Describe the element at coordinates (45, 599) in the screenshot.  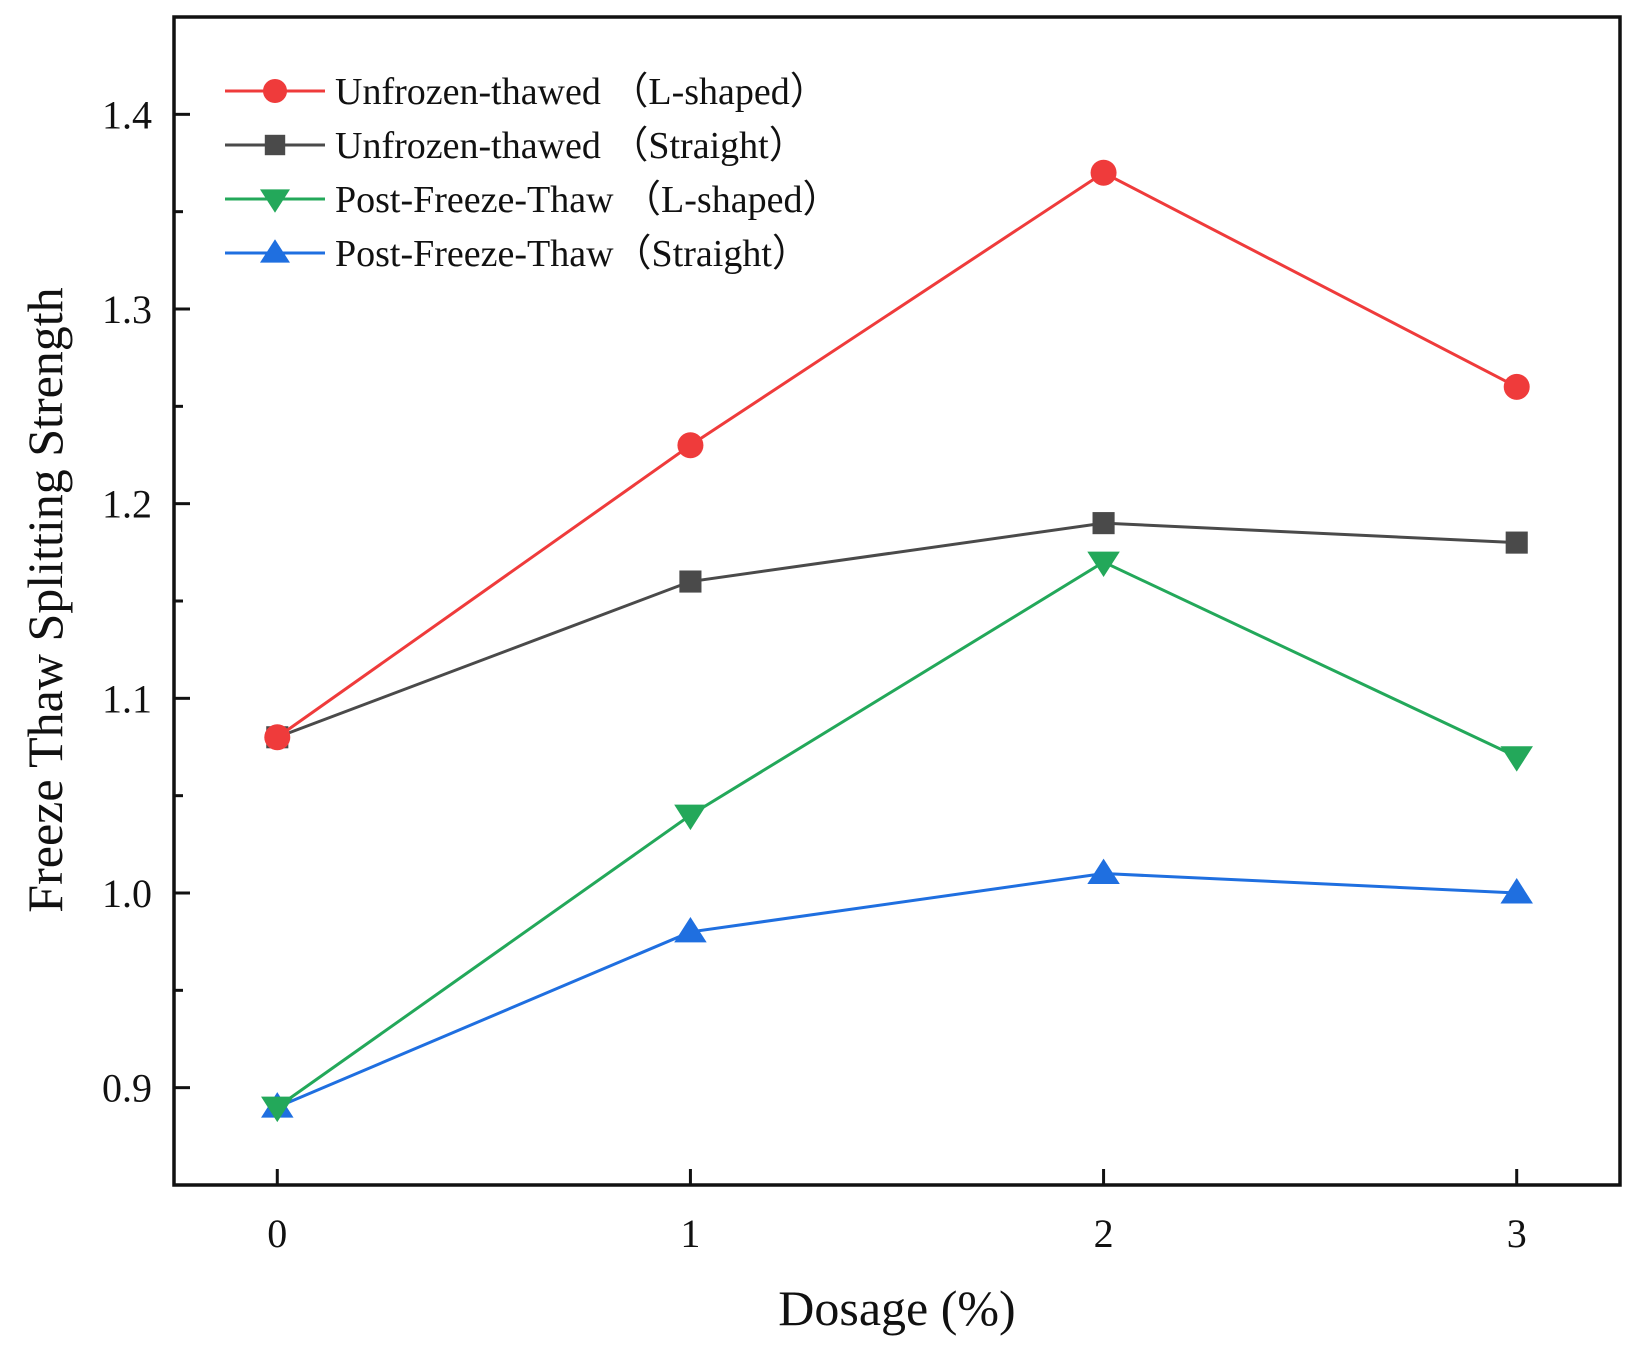
I see `y-axis-title: Freeze Thaw Splitting Strength` at that location.